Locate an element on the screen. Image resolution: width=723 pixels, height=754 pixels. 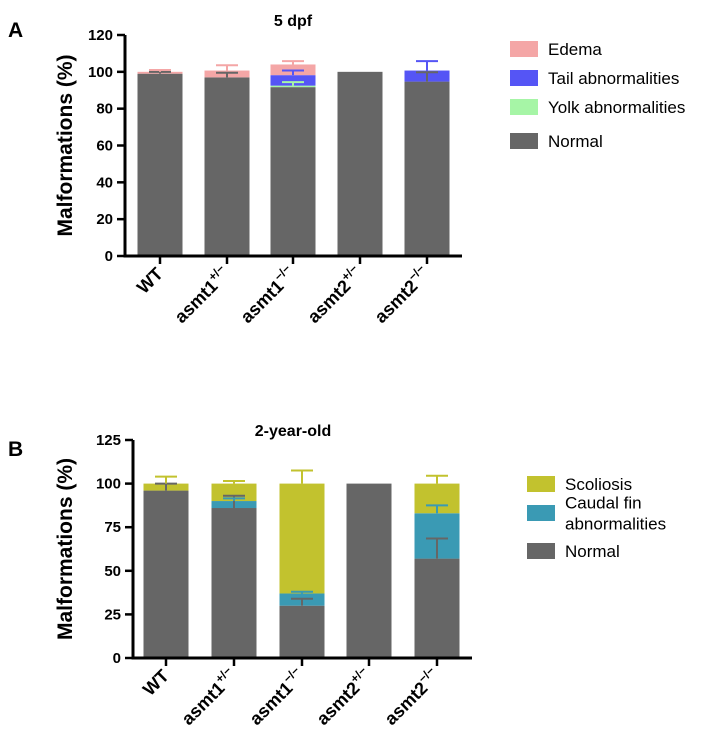
chart-title: 2-year-old is located at coordinates (293, 431).